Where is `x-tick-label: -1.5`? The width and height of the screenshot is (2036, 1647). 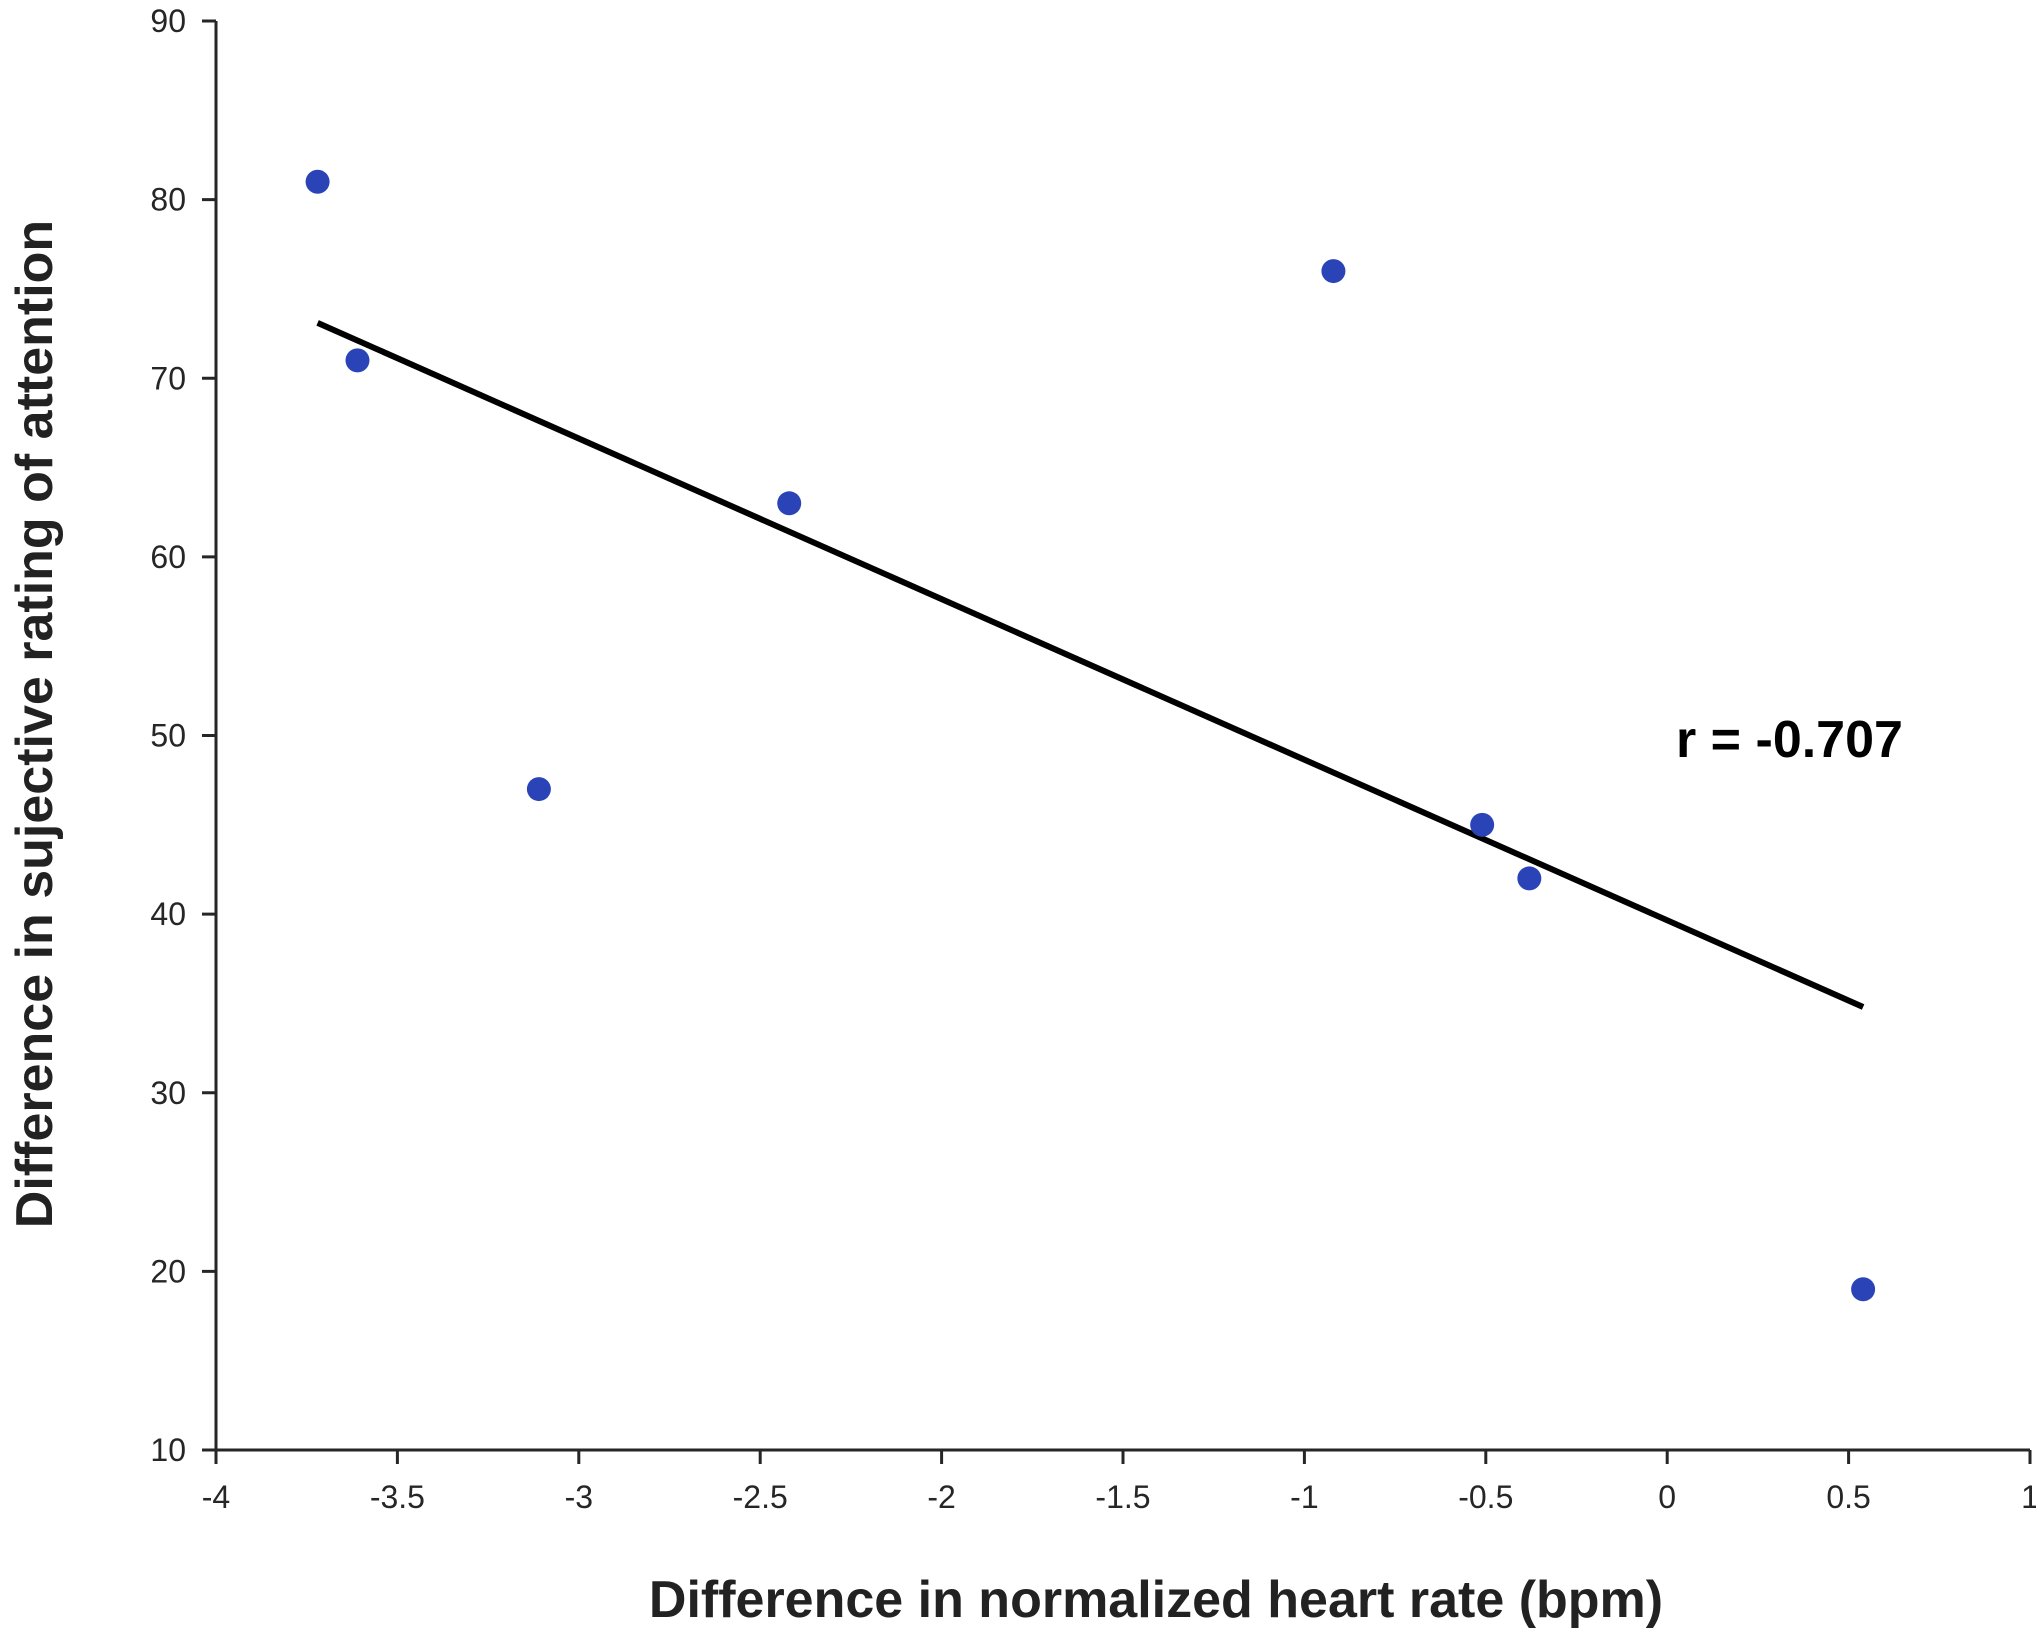 x-tick-label: -1.5 is located at coordinates (1122, 1497).